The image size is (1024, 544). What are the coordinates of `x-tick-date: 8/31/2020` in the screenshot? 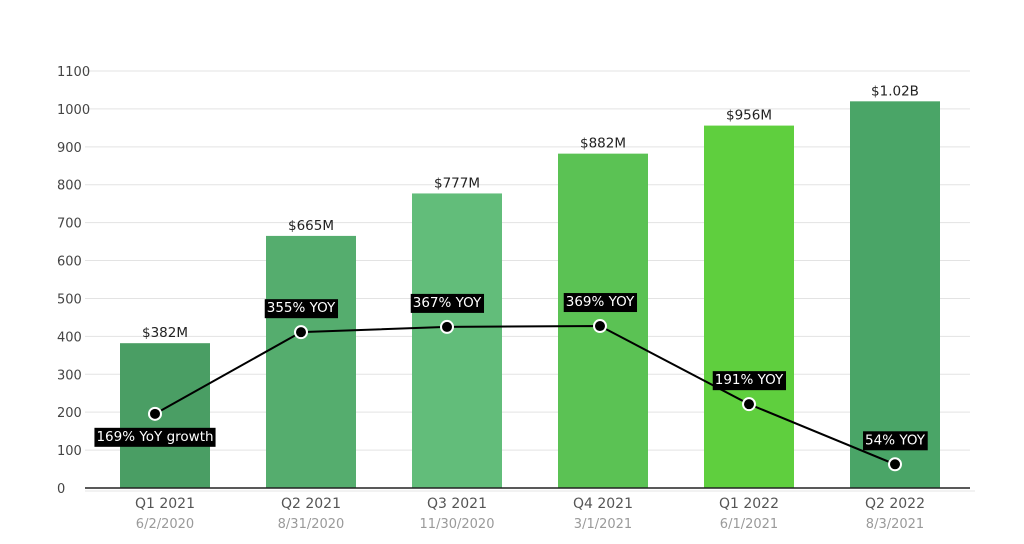 It's located at (311, 524).